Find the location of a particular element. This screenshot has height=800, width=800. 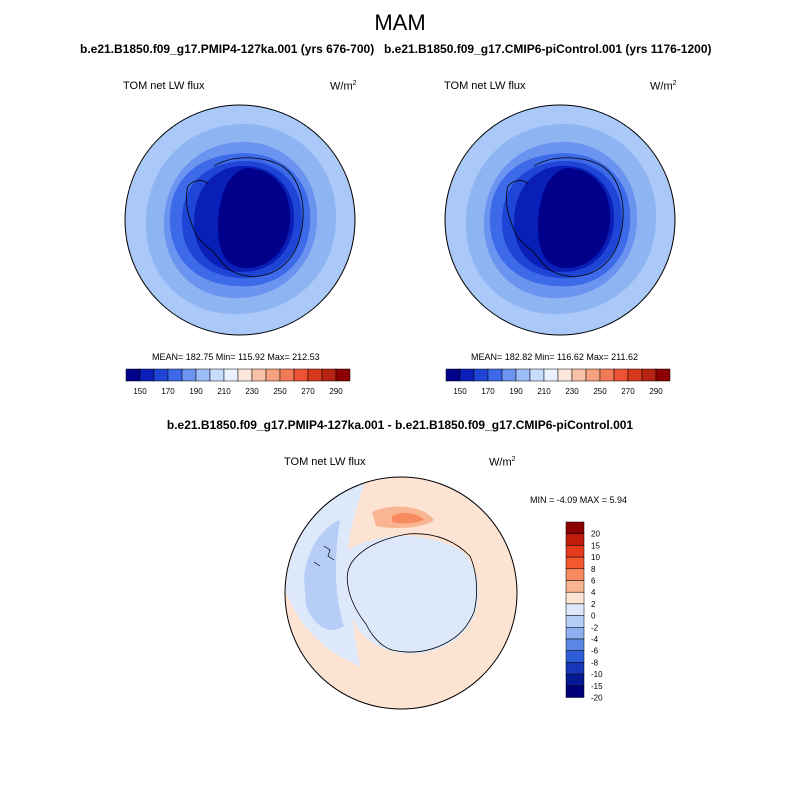

diff-colorbar-tick-label: 6 is located at coordinates (593, 581).